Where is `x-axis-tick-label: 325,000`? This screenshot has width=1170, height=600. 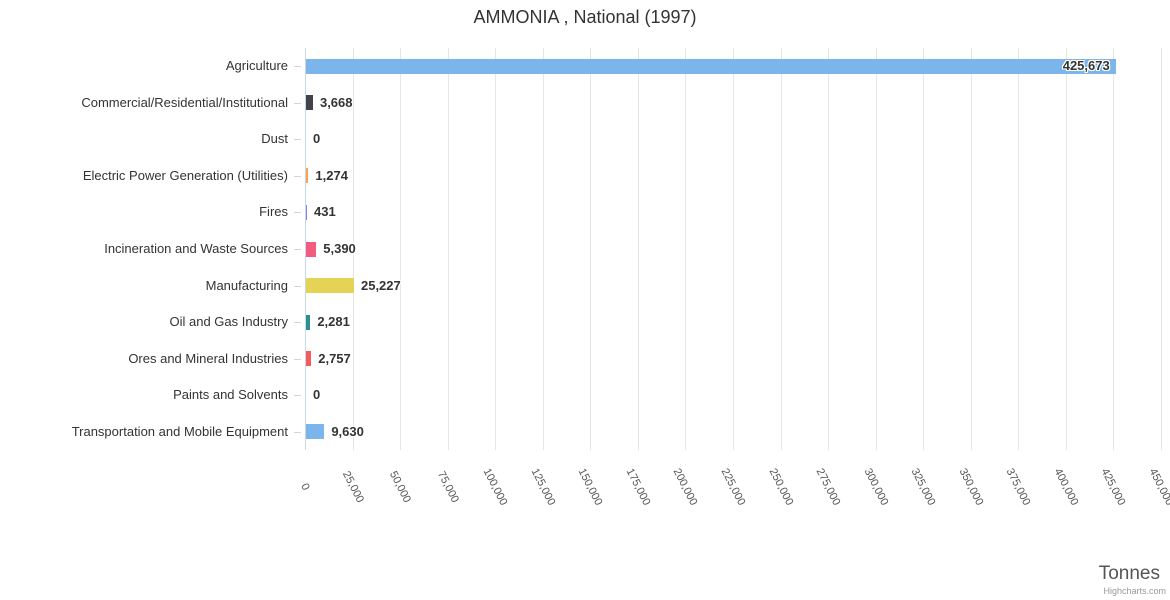
x-axis-tick-label: 325,000 is located at coordinates (923, 487).